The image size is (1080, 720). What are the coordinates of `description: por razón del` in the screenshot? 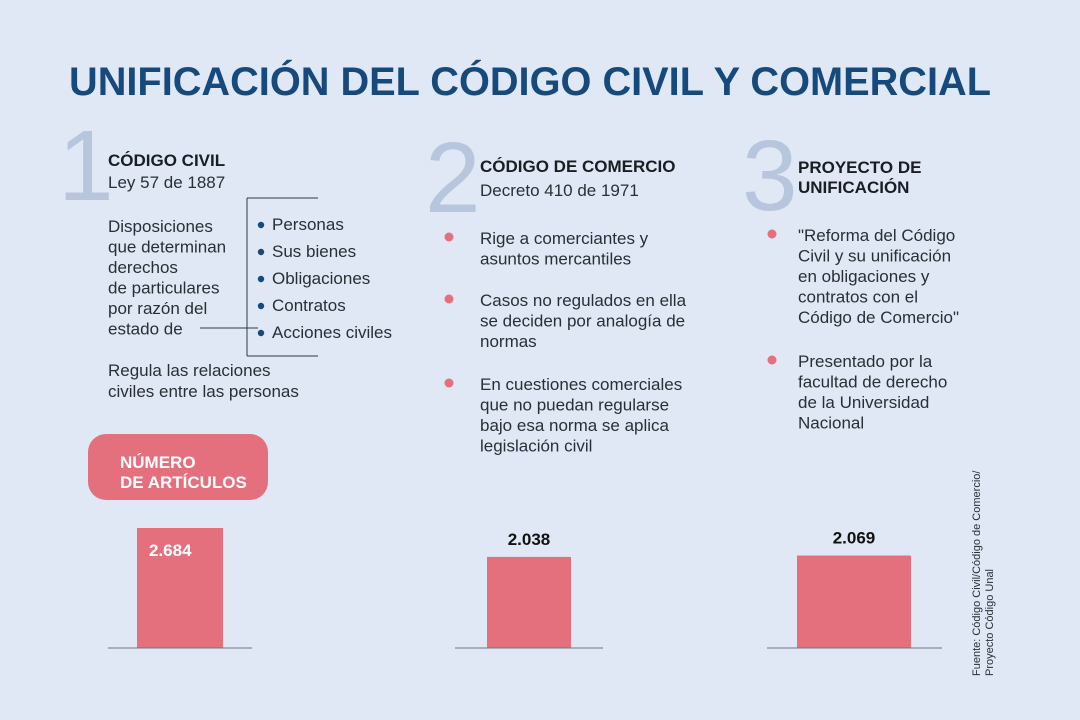 It's located at (157, 308).